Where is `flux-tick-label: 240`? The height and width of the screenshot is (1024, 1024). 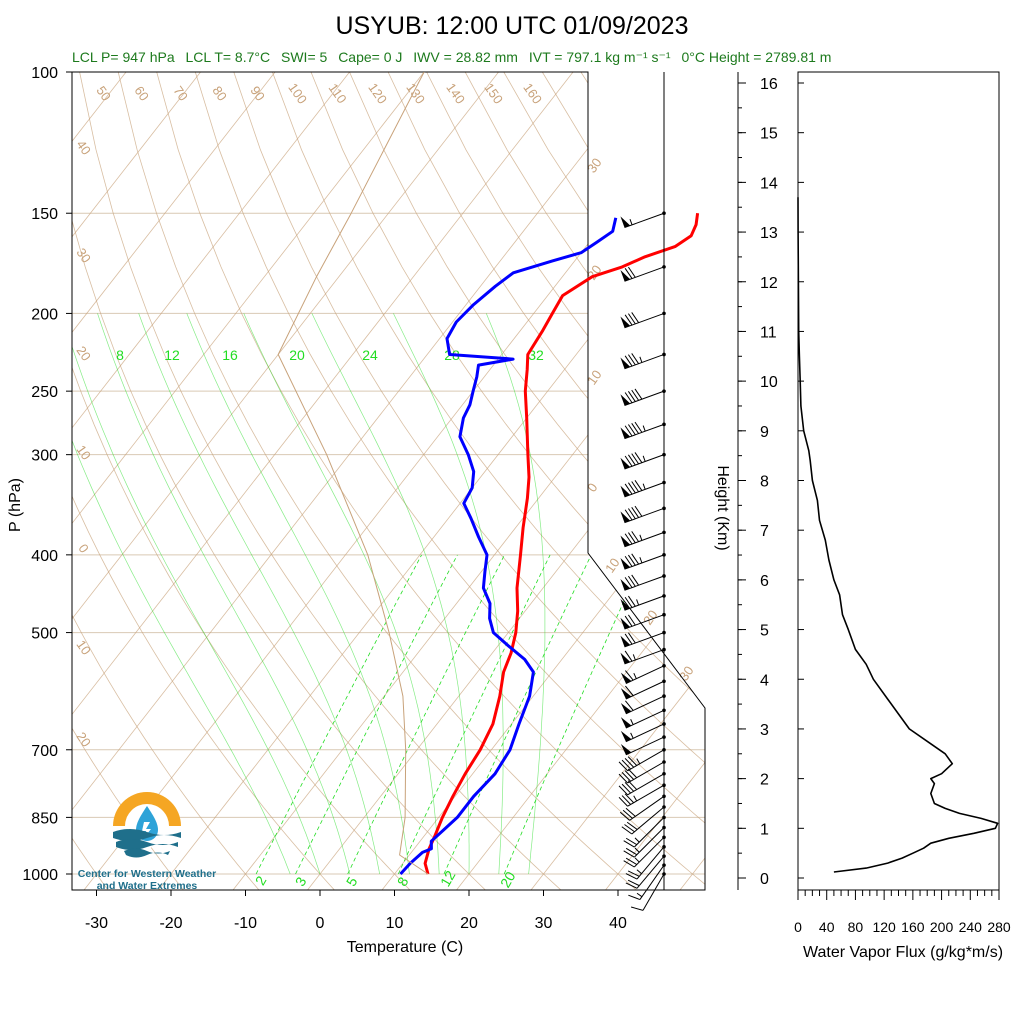 flux-tick-label: 240 is located at coordinates (971, 927).